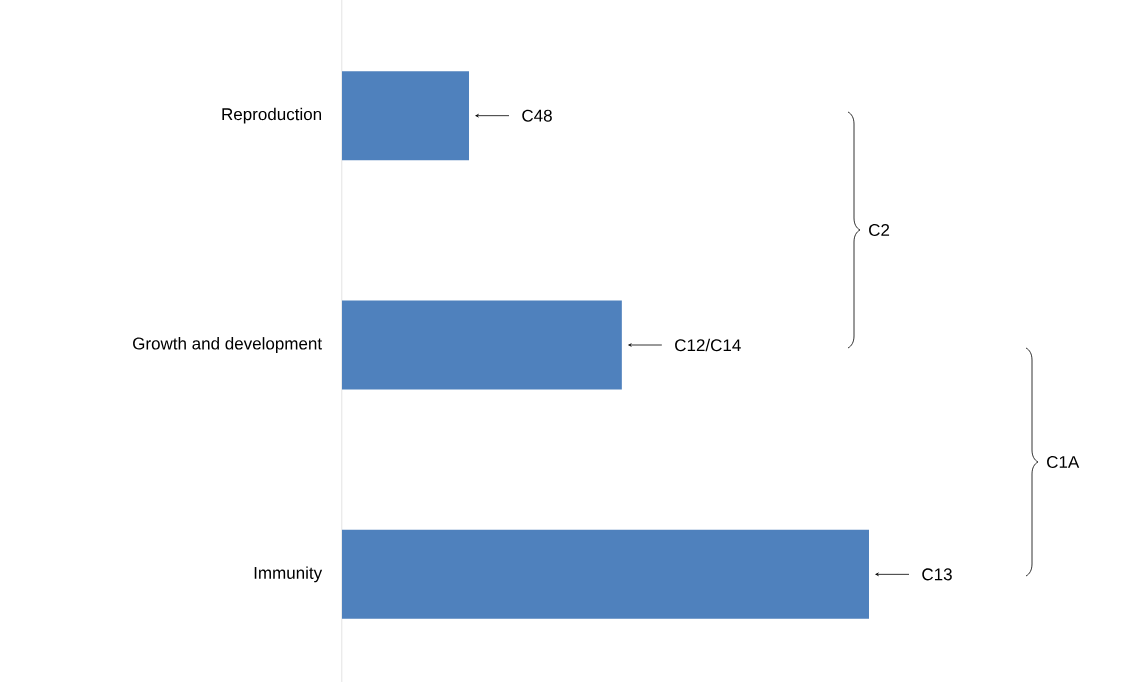 This screenshot has height=682, width=1136. I want to click on y-tick-label: Growth and development, so click(227, 345).